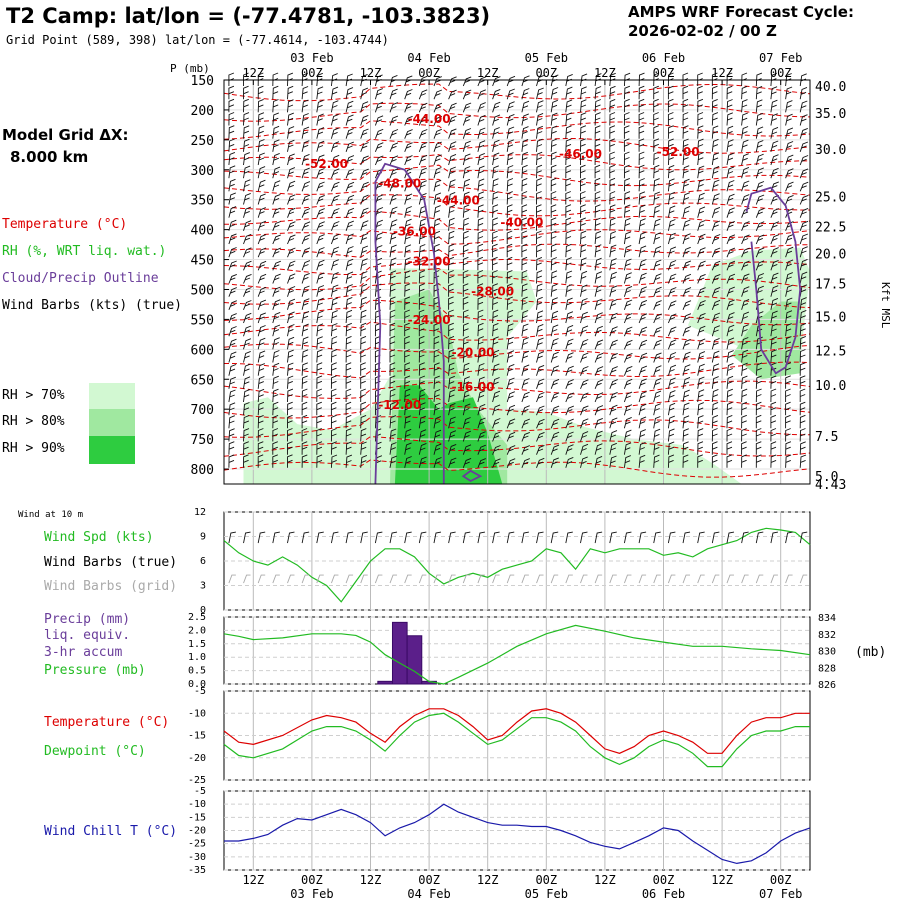 The image size is (900, 900). Describe the element at coordinates (197, 831) in the screenshot. I see `p4-ytick: -20` at that location.